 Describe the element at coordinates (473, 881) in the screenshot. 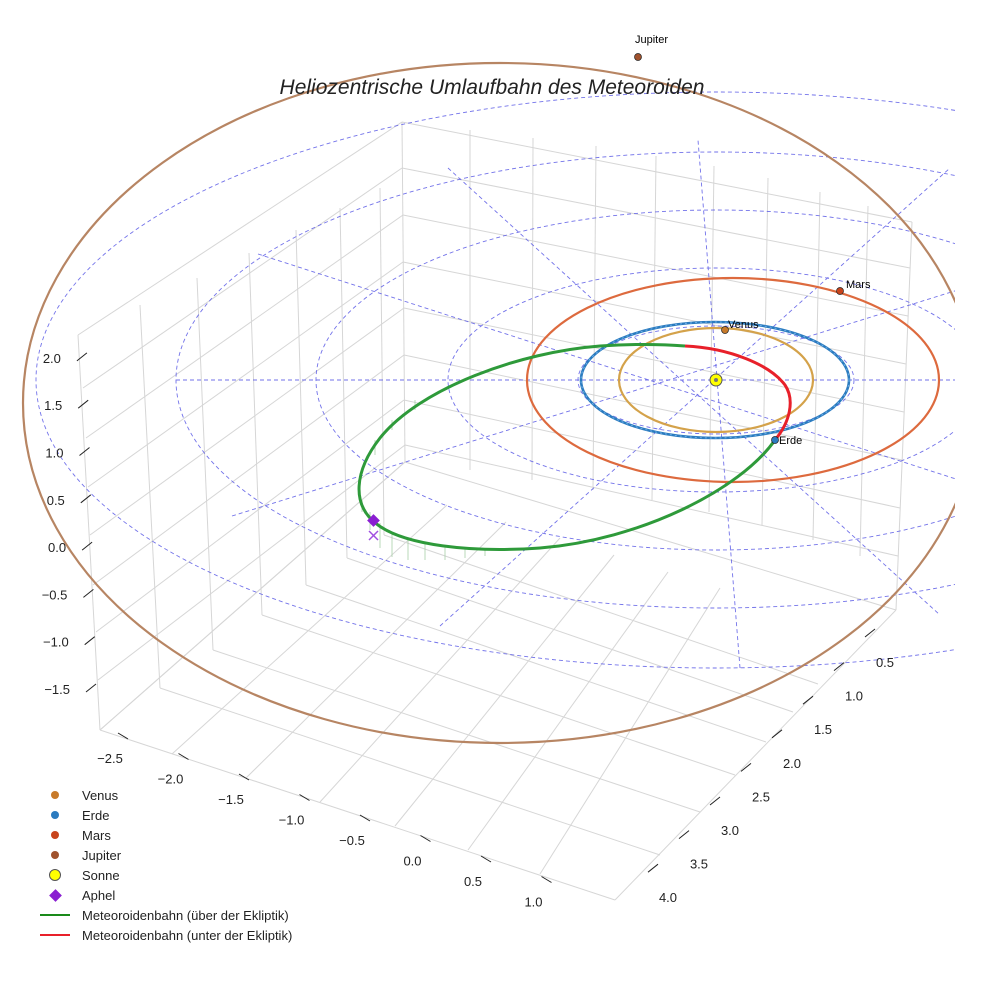

I see `x-tick-label: 0.5` at that location.